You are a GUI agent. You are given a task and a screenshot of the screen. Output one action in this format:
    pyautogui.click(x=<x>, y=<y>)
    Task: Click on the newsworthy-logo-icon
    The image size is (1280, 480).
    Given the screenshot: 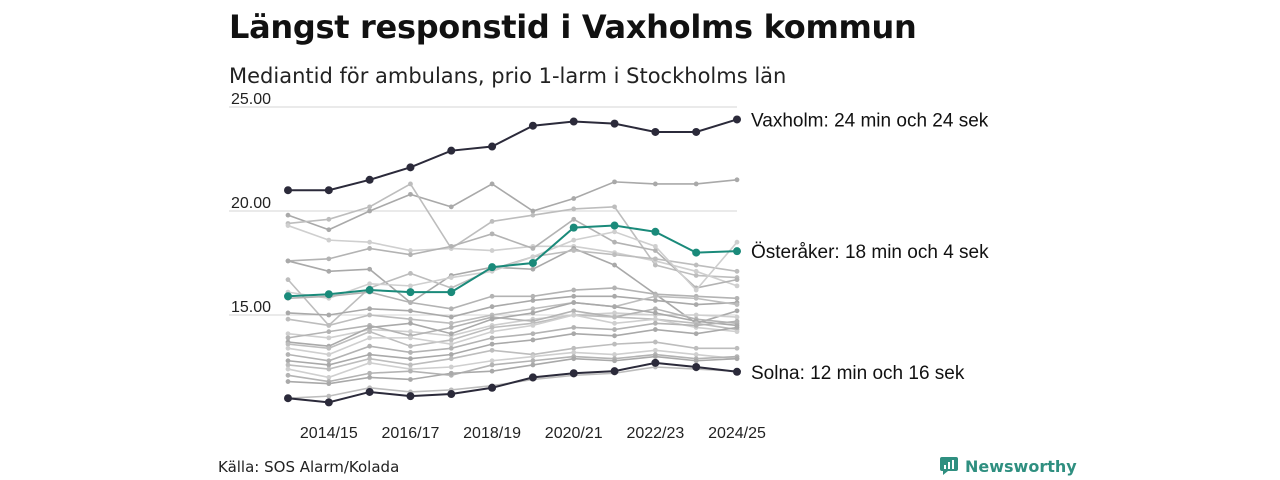 What is the action you would take?
    pyautogui.click(x=949, y=466)
    